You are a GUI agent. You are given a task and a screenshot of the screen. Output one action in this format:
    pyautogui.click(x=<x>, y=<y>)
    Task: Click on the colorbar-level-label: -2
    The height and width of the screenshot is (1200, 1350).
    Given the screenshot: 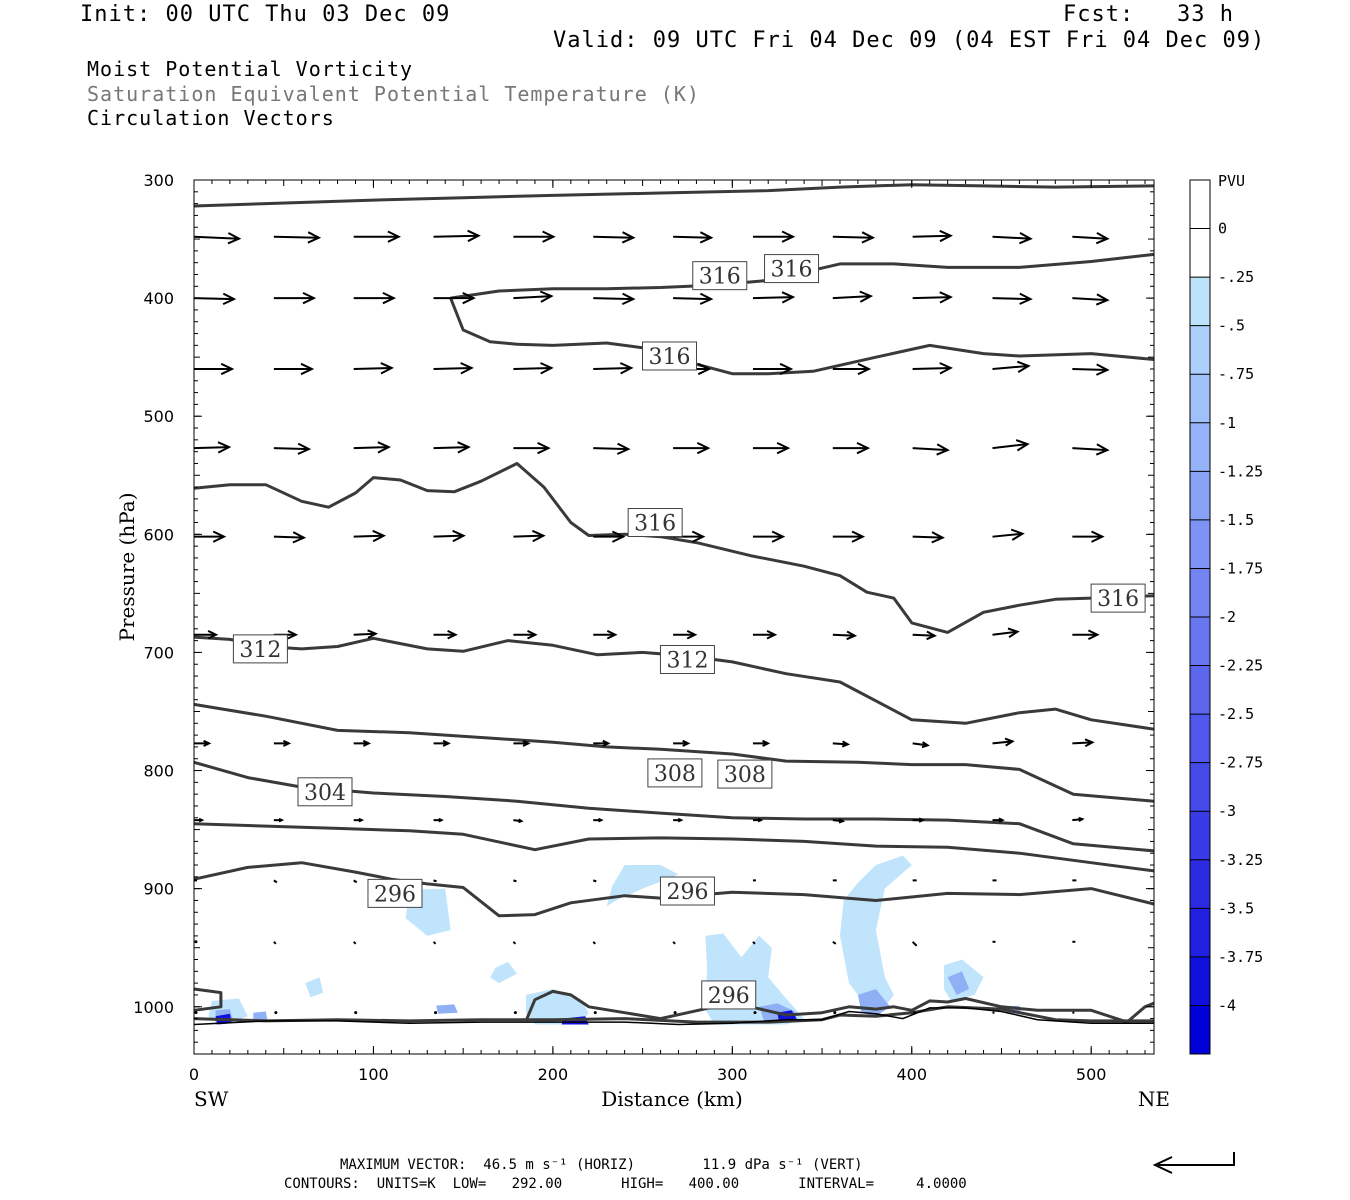 What is the action you would take?
    pyautogui.click(x=1227, y=617)
    